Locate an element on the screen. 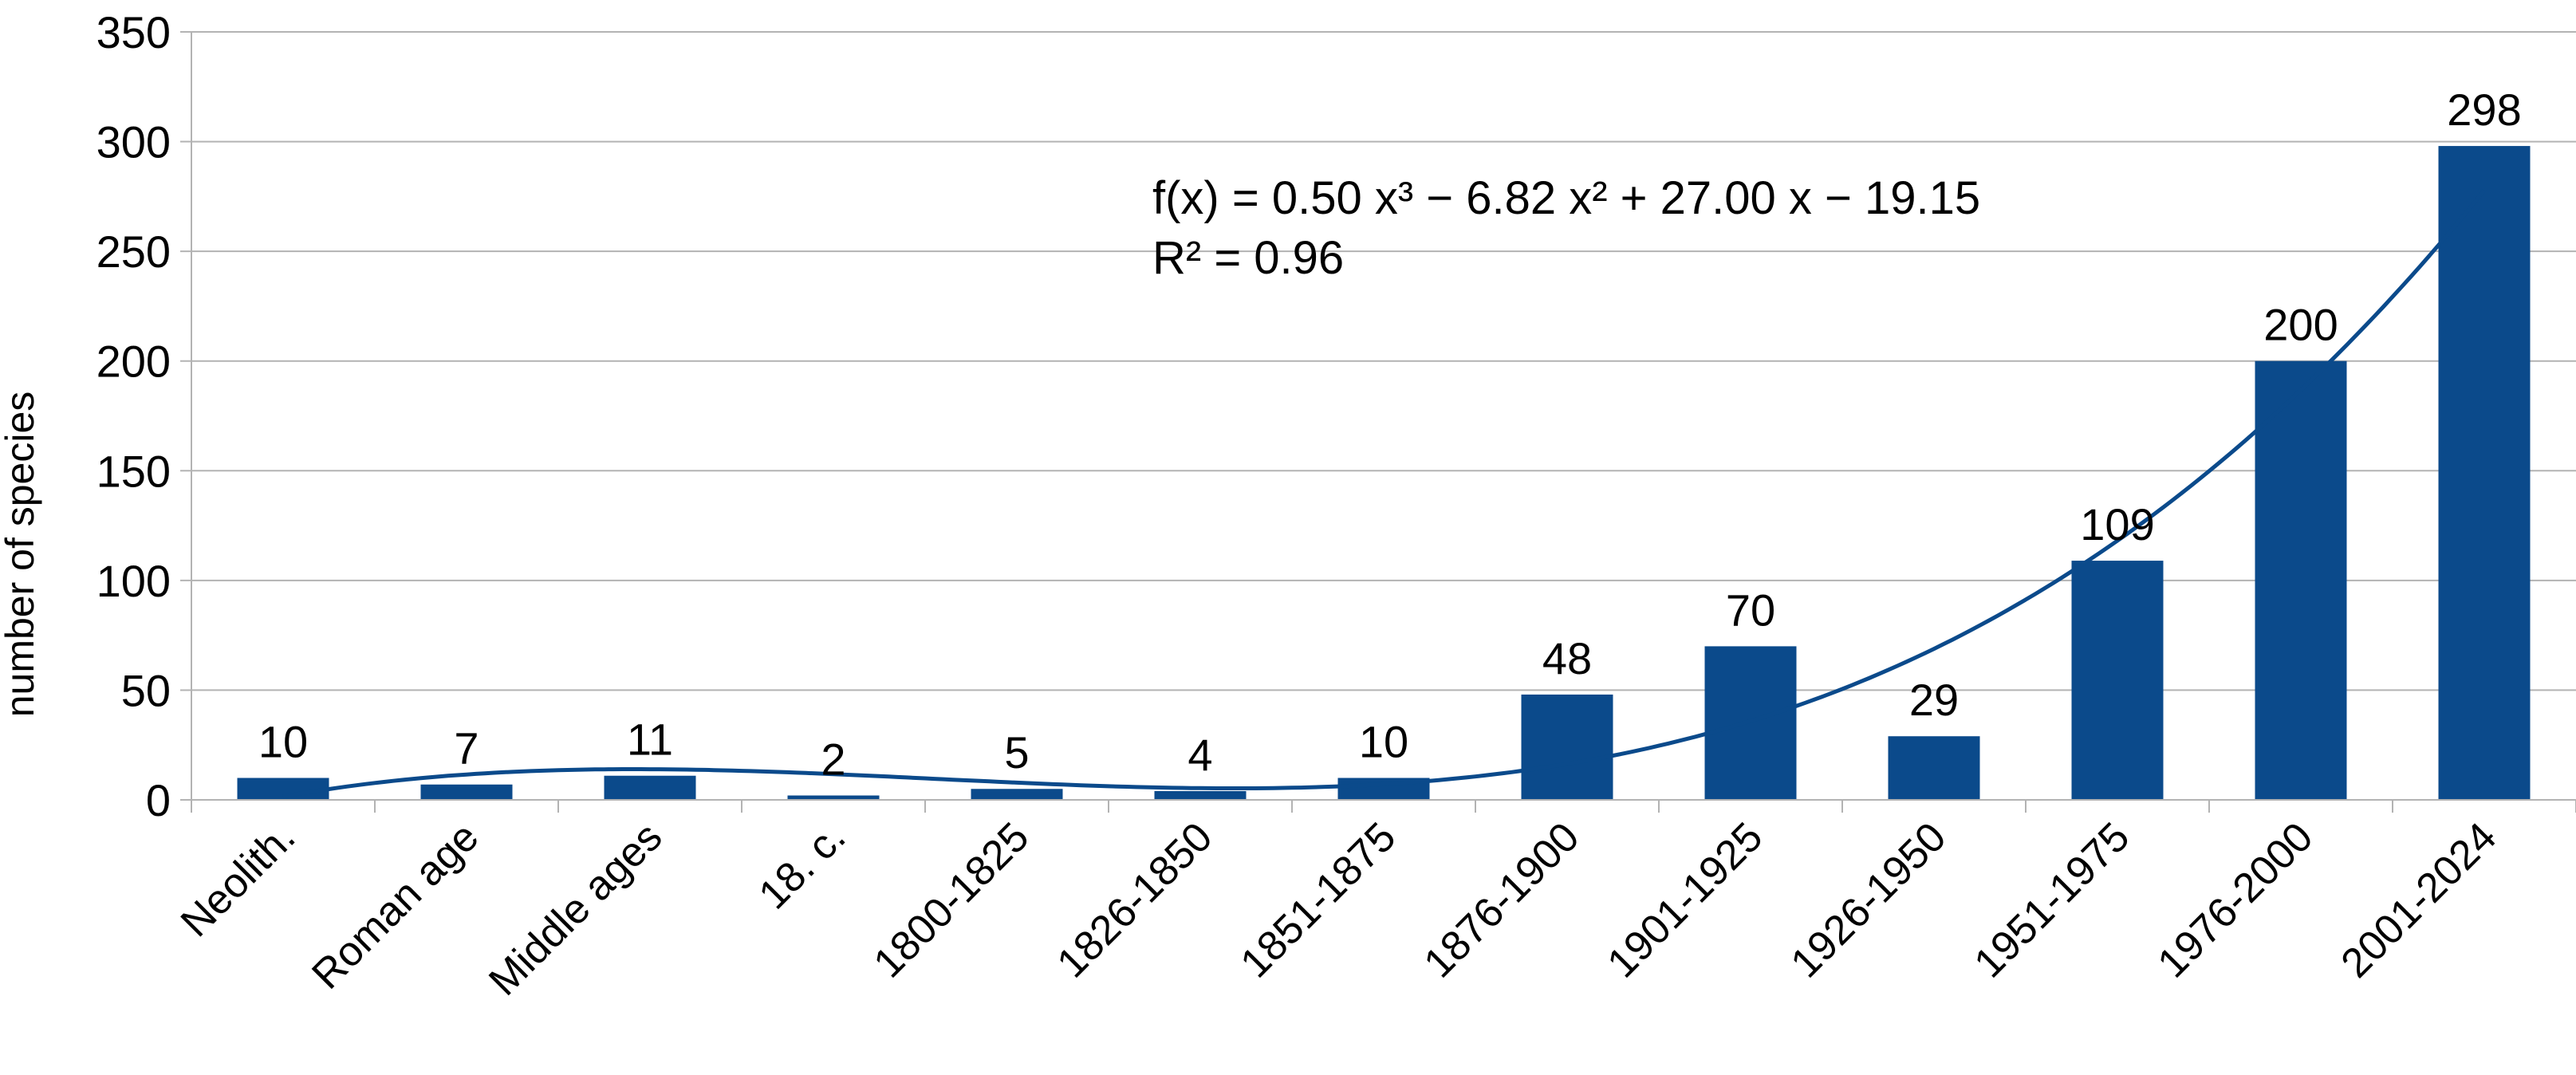 The width and height of the screenshot is (2576, 1075). data-label: 298 is located at coordinates (2484, 110).